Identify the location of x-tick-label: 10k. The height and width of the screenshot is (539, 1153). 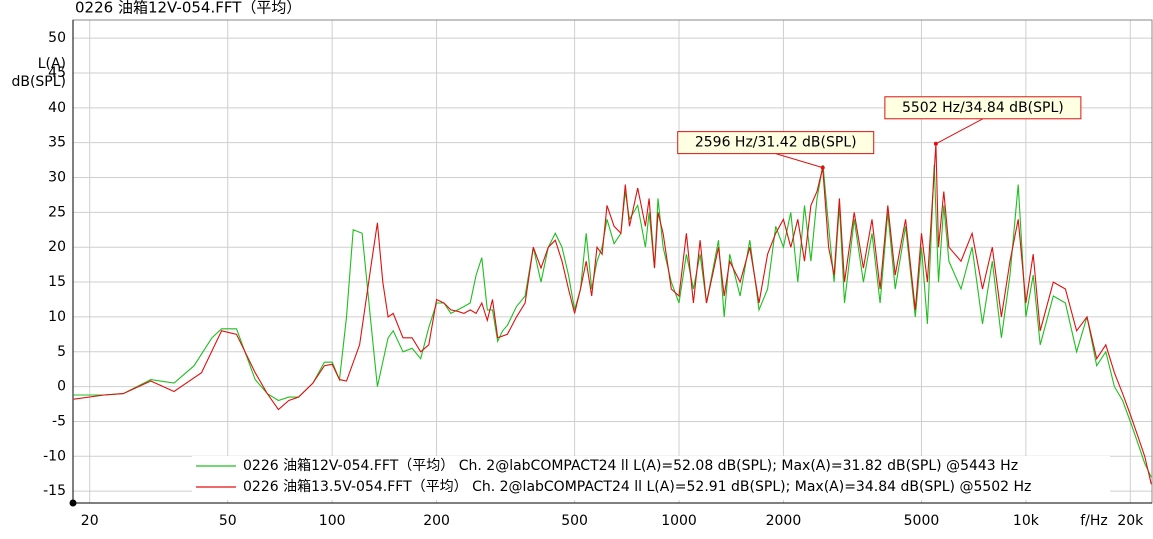
(1026, 521).